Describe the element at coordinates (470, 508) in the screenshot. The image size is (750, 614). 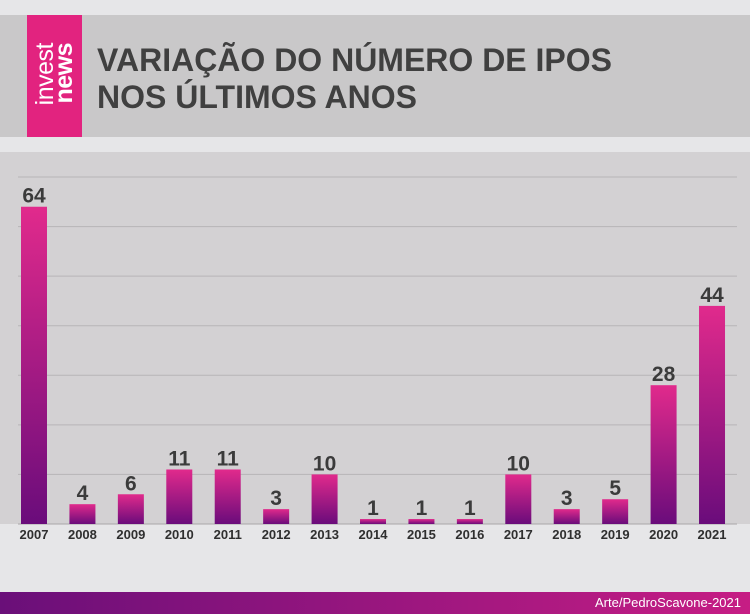
I see `value-label-2016: 1` at that location.